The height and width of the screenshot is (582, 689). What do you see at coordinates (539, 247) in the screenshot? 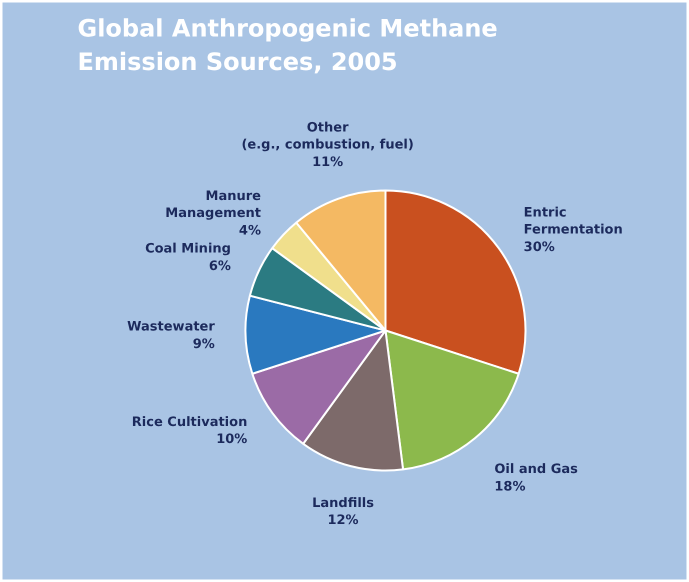
I see `data-label: 30%` at bounding box center [539, 247].